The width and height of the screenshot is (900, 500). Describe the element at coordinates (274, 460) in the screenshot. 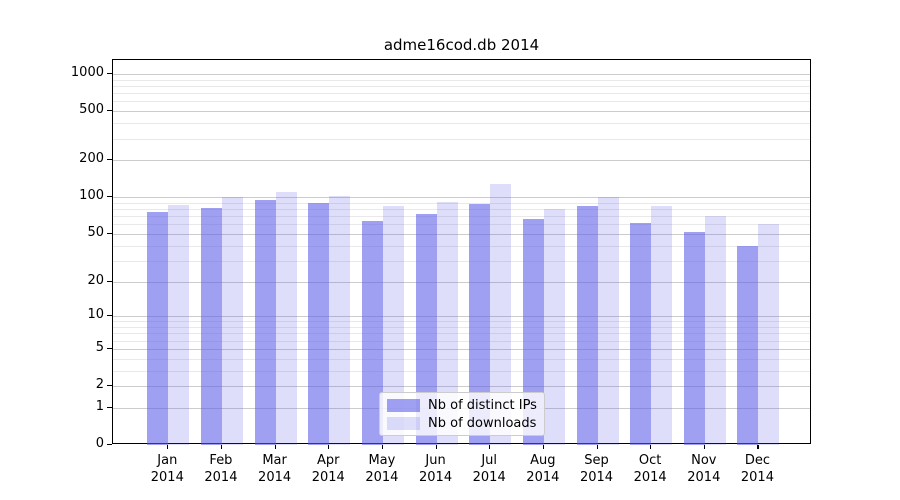

I see `x-tick-month: Mar` at that location.